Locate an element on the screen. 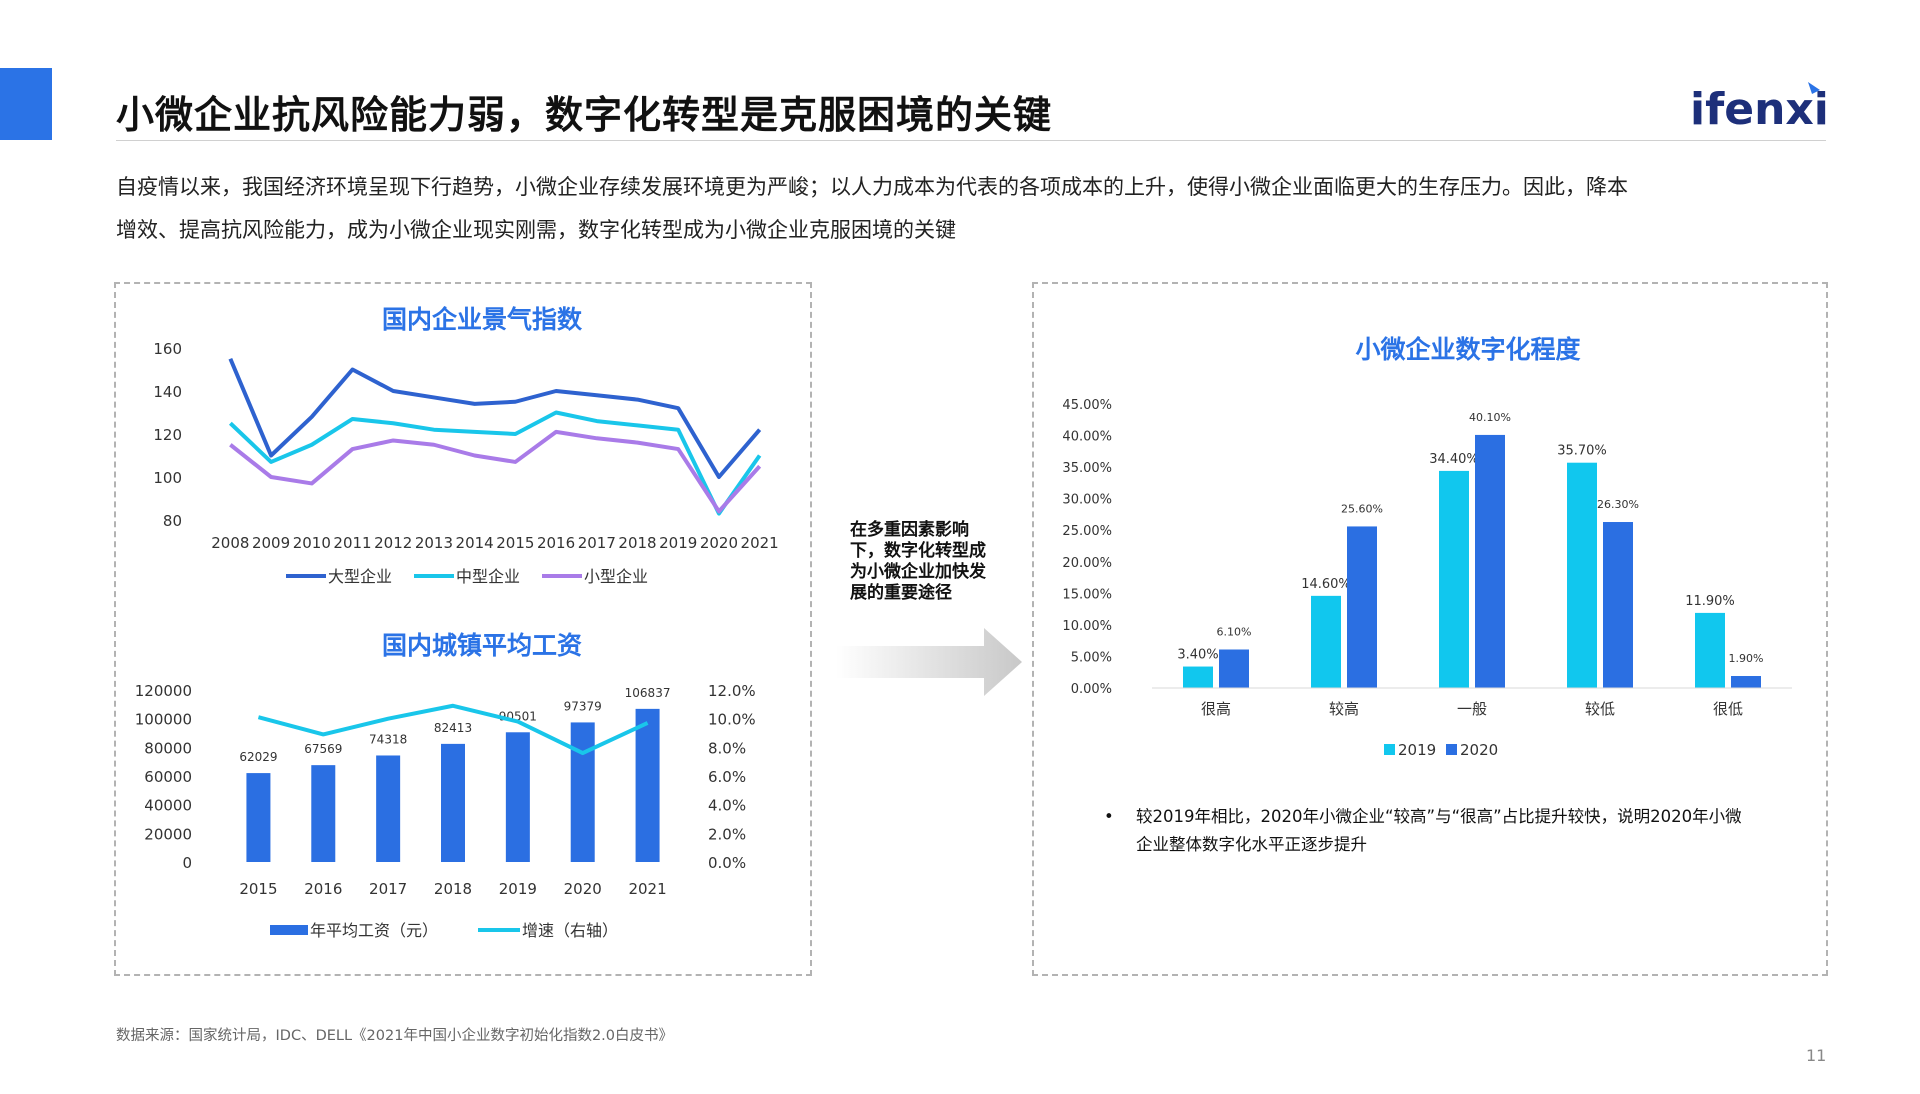 The width and height of the screenshot is (1920, 1094). page-number: 11 is located at coordinates (1816, 1055).